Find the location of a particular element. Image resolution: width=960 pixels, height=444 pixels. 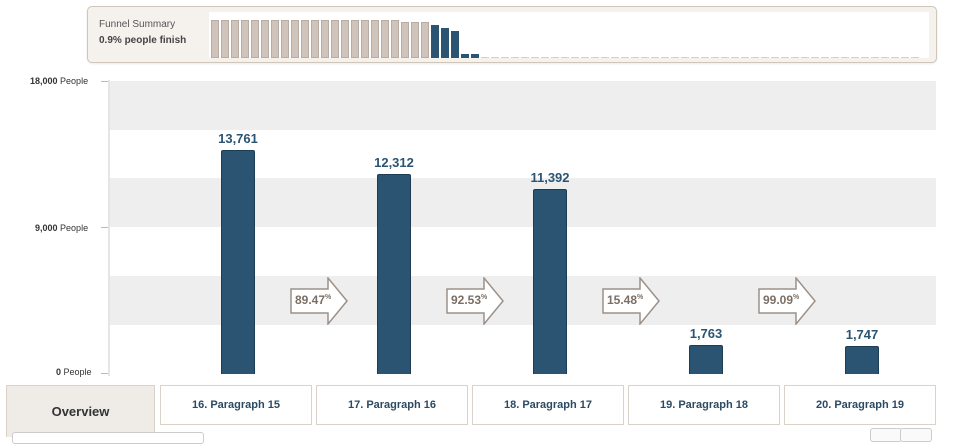

y-axis-label-bottom: 0 People is located at coordinates (74, 372).